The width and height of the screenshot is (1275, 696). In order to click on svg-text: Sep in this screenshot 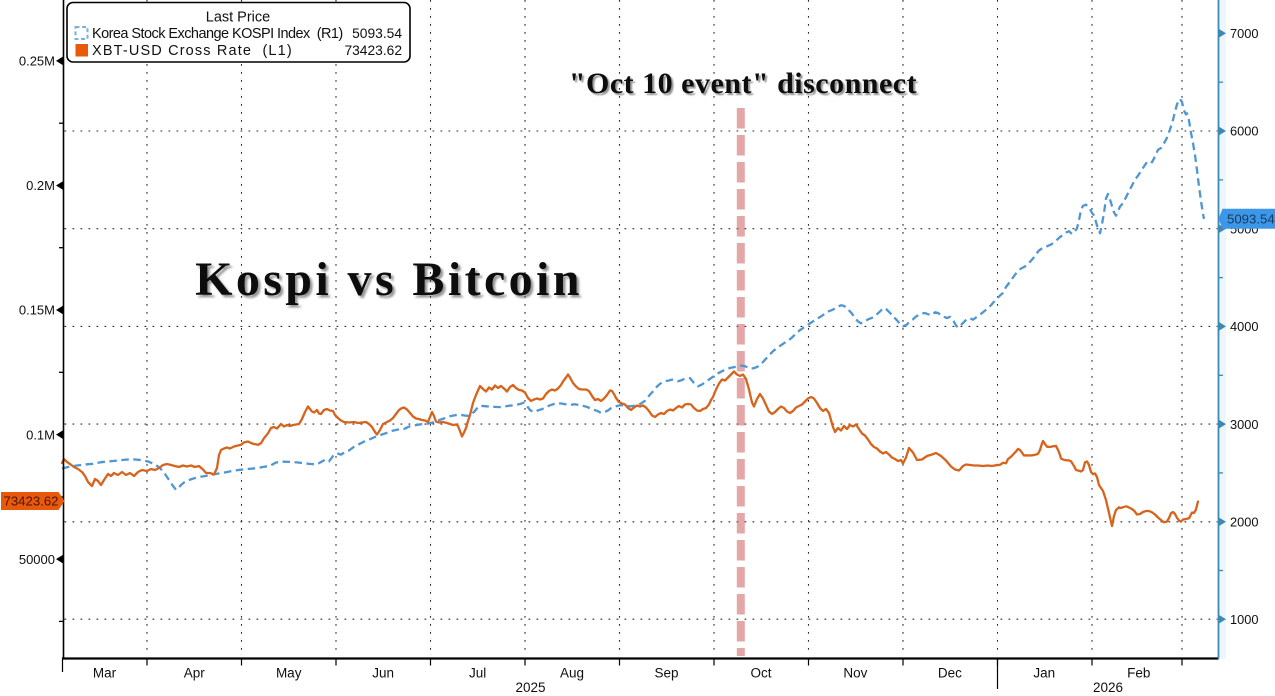, I will do `click(666, 673)`.